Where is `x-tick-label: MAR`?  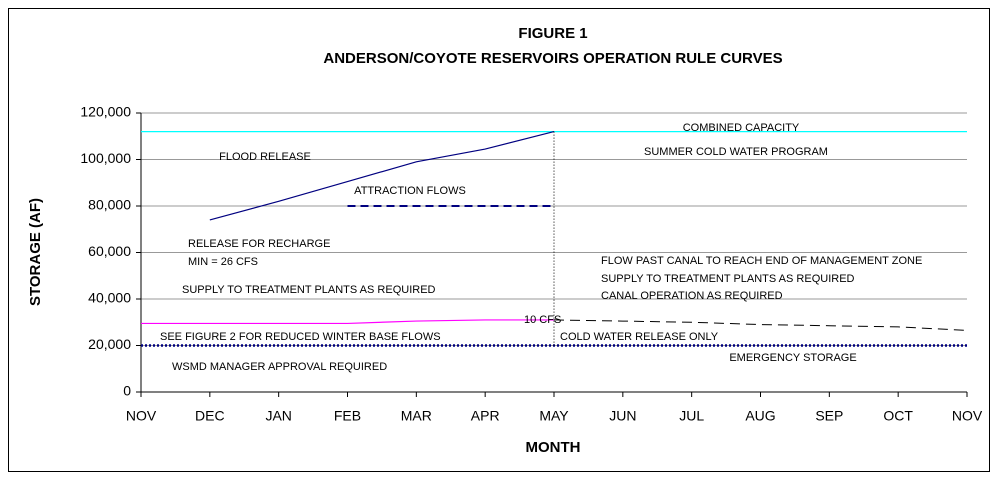
x-tick-label: MAR is located at coordinates (416, 416).